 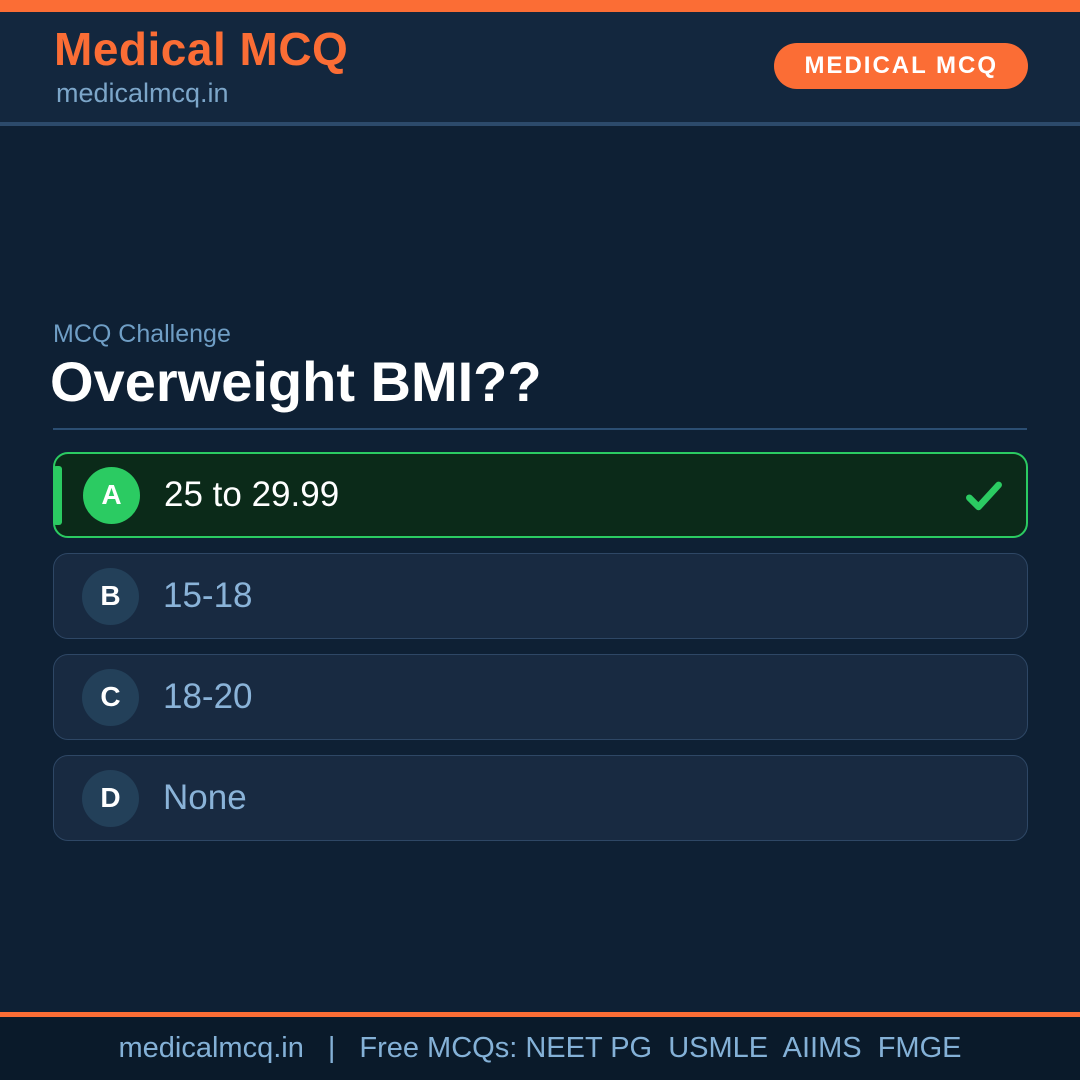 I want to click on question-title: Overweight BMI??, so click(x=296, y=381).